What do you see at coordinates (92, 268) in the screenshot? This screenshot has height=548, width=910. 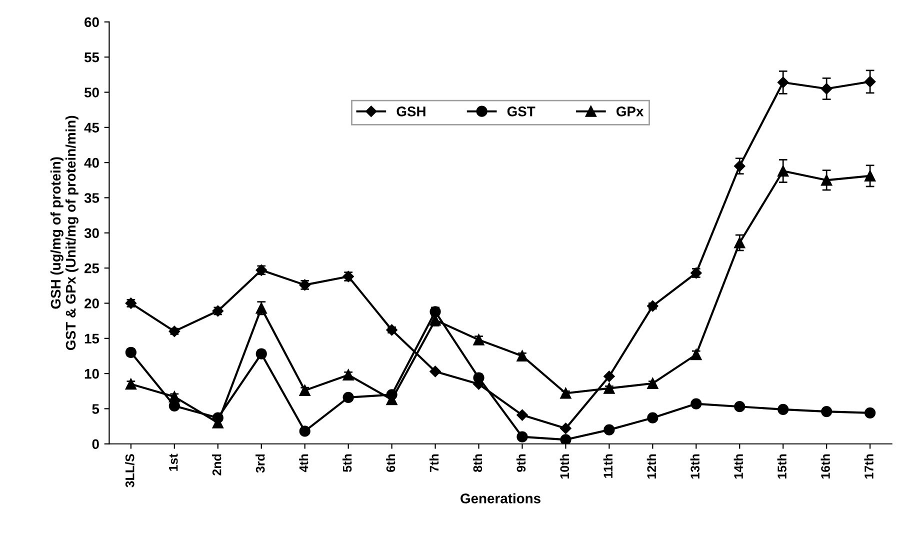 I see `y-tick-label: 25` at bounding box center [92, 268].